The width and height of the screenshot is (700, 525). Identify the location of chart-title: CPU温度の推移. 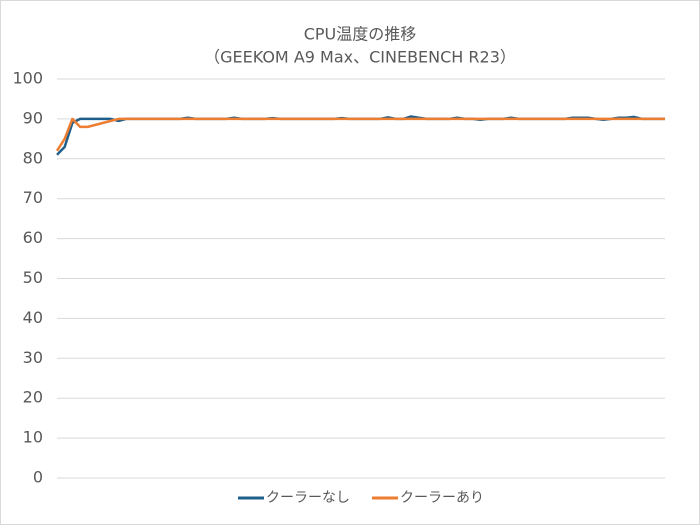
(360, 34).